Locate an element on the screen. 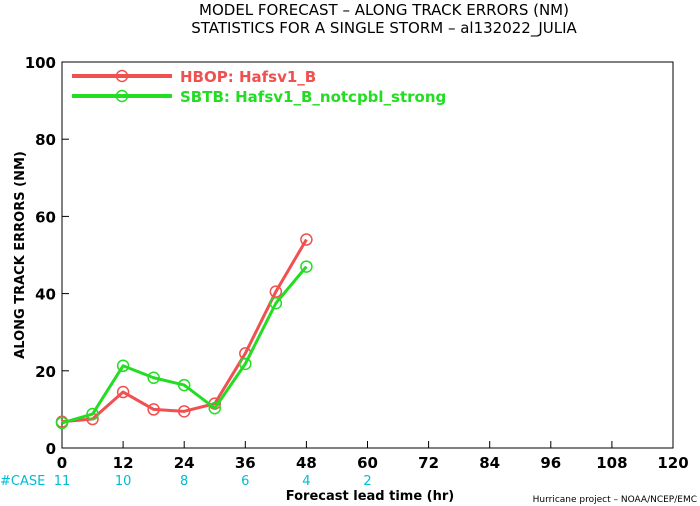 This screenshot has width=700, height=506. legend-label: HBOP: Hafsv1_B is located at coordinates (248, 77).